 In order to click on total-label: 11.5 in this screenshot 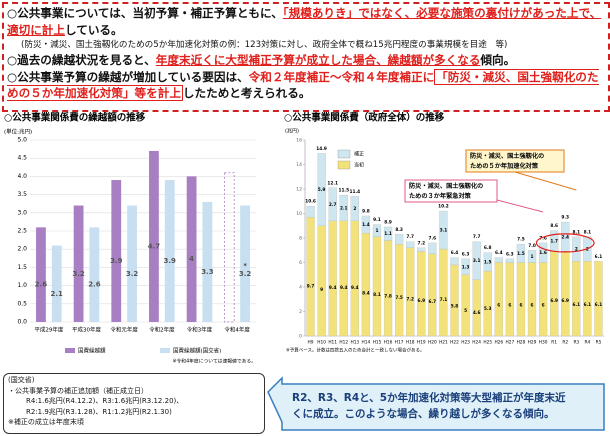, I will do `click(343, 191)`.